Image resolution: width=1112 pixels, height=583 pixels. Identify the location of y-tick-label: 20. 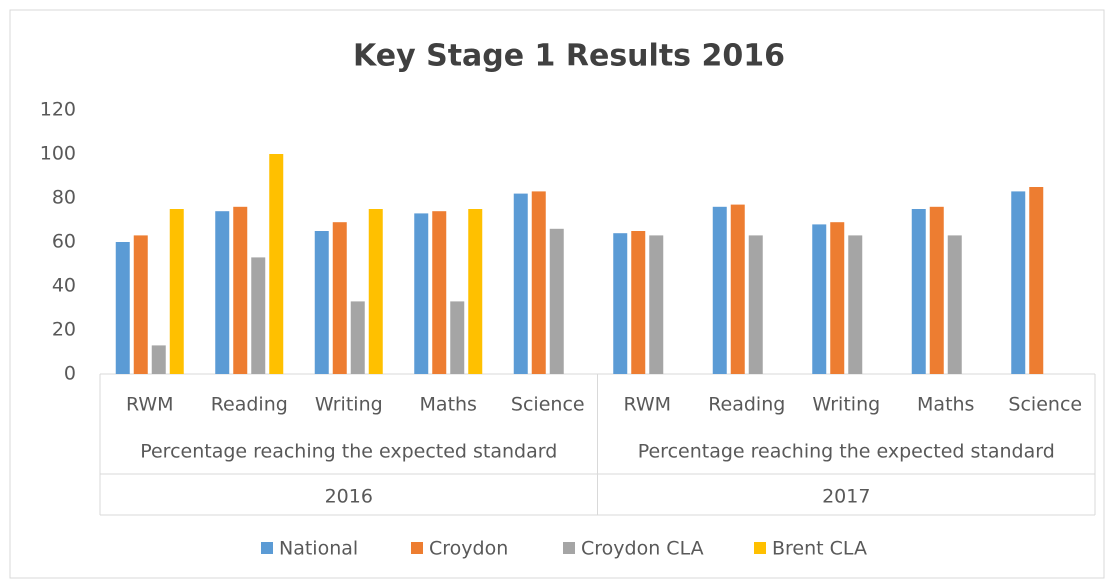
(64, 330).